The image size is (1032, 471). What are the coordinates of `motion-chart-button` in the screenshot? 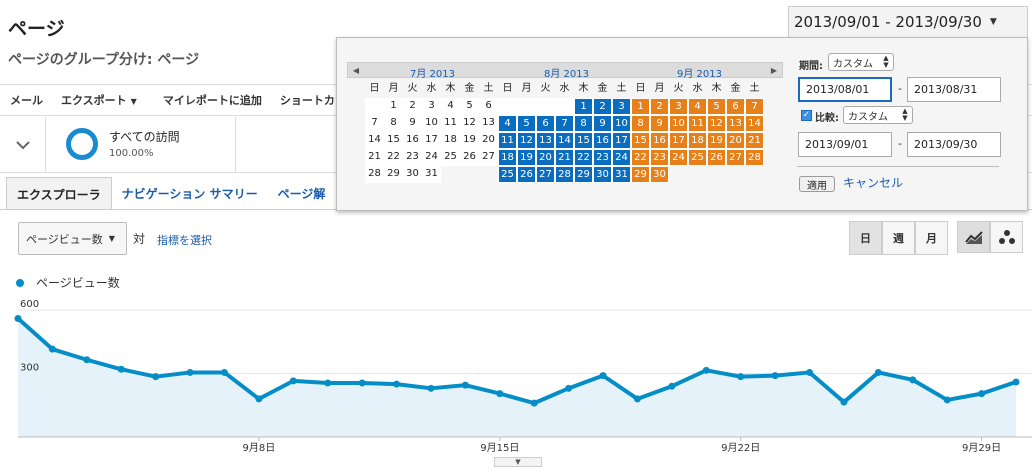 It's located at (1006, 237).